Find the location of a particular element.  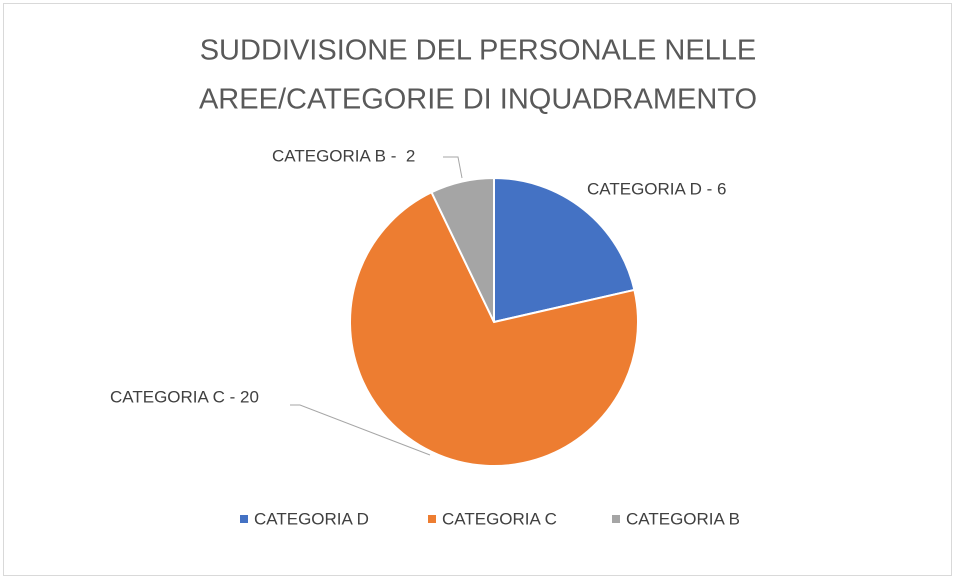

legend-label: CATEGORIA D is located at coordinates (311, 518).